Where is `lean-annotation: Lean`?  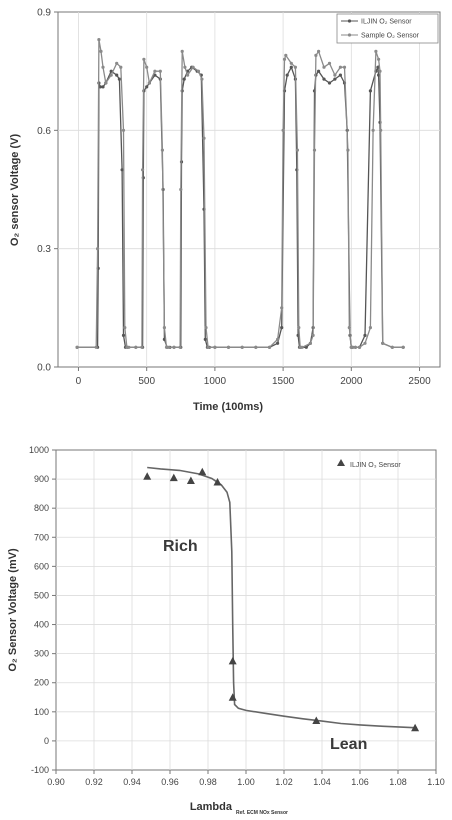 lean-annotation: Lean is located at coordinates (348, 744).